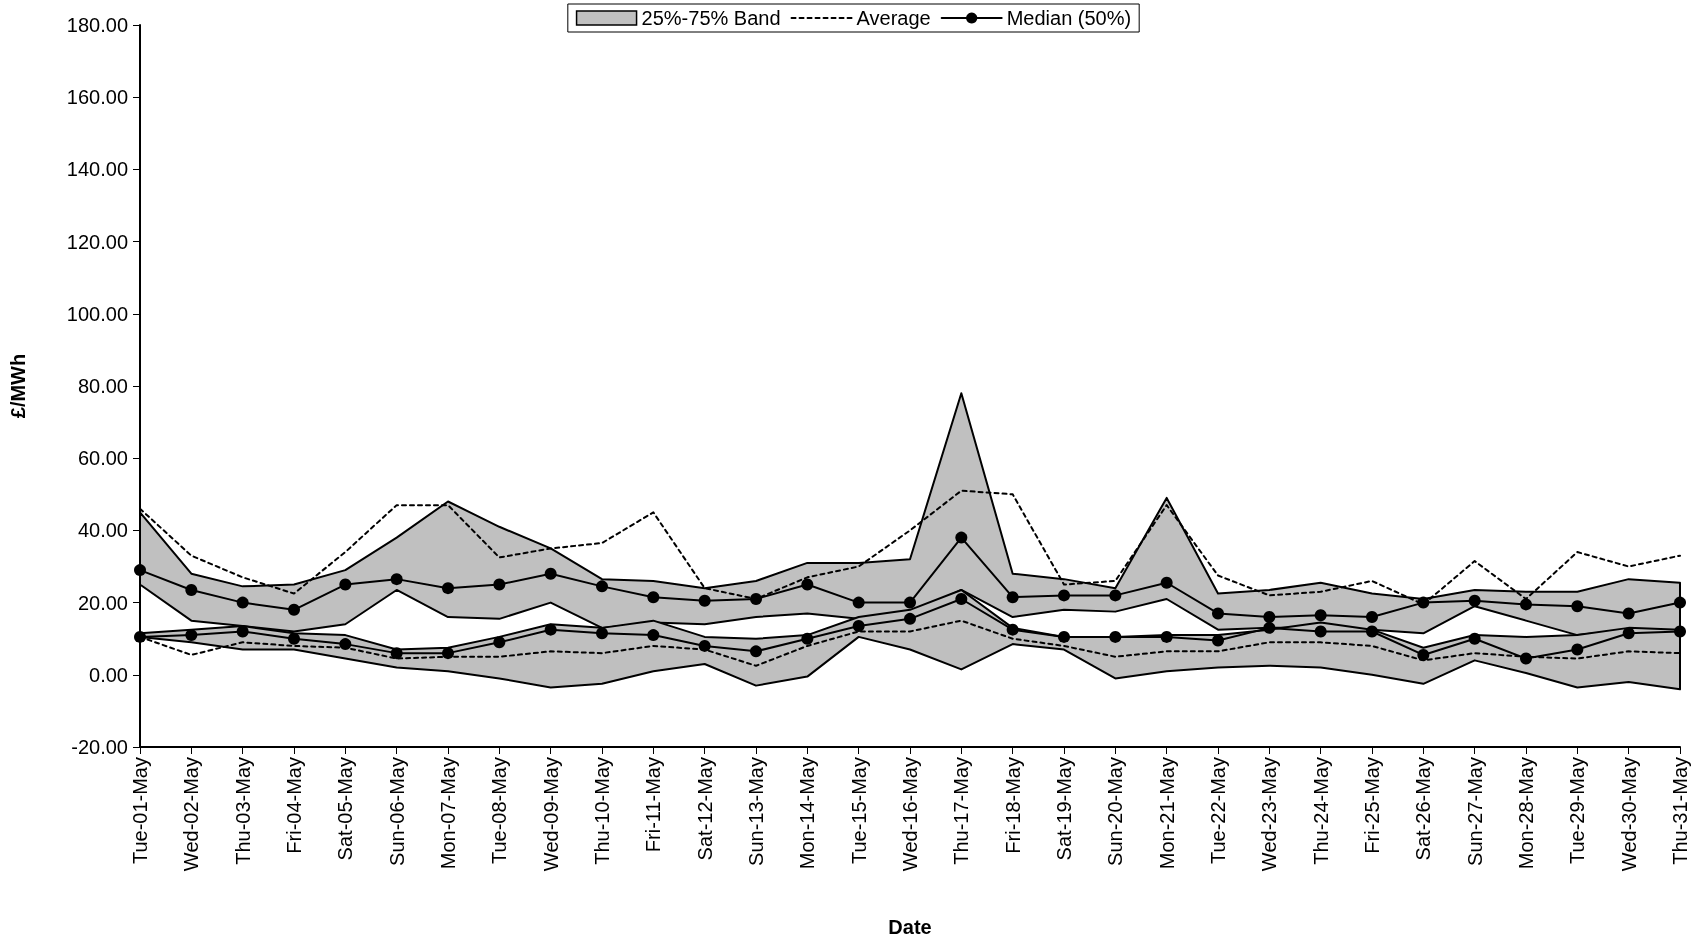  What do you see at coordinates (1064, 809) in the screenshot?
I see `x-tick-label: Sat-19-May` at bounding box center [1064, 809].